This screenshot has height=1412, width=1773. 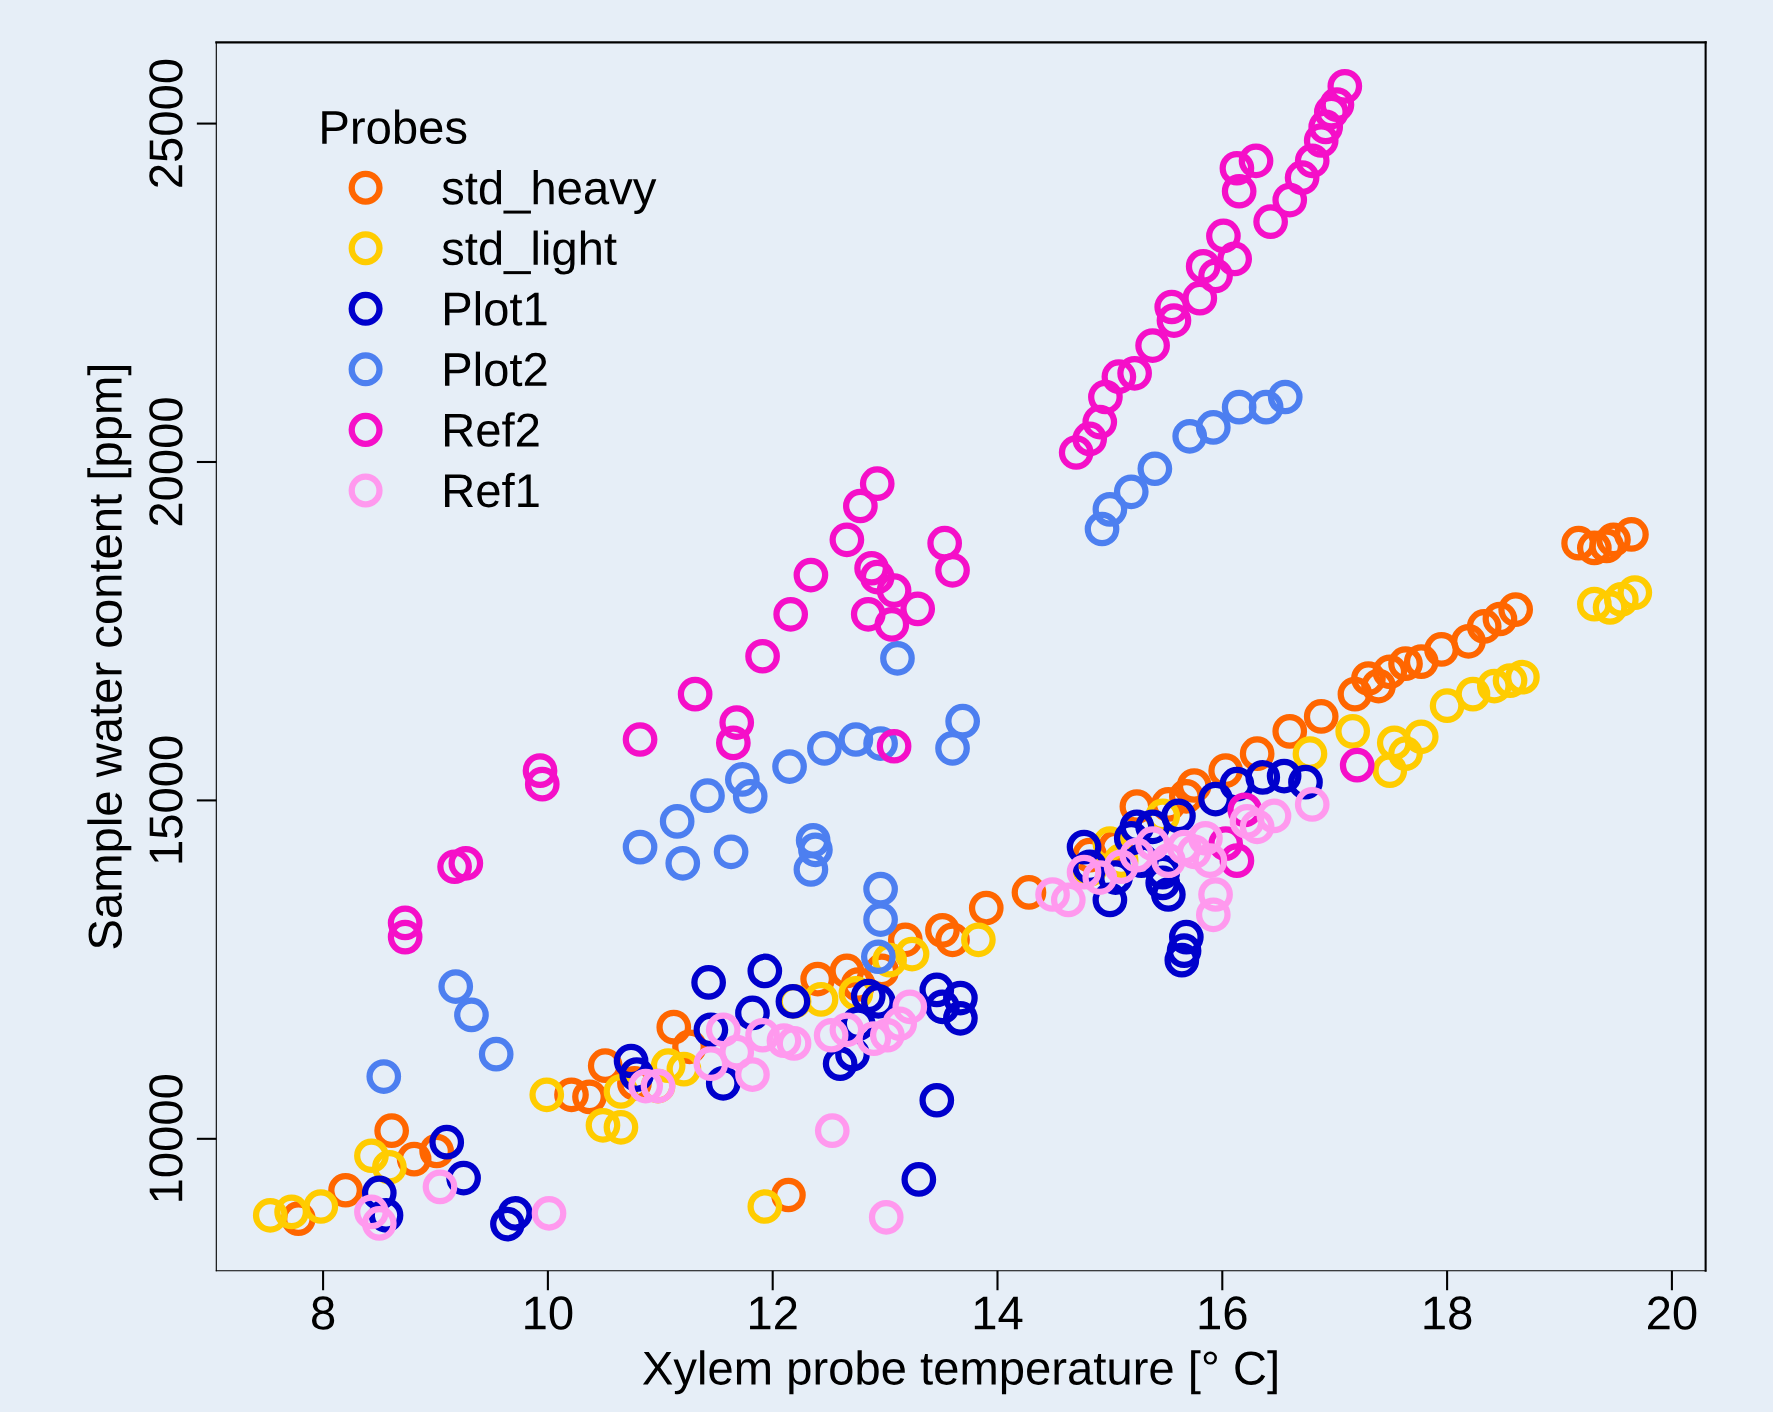 I want to click on x-tick-label: 20, so click(x=1672, y=1313).